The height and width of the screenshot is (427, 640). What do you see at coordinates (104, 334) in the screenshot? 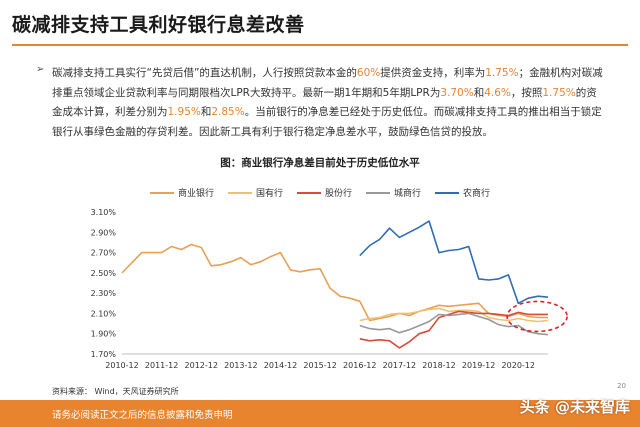
I see `y-tick-label: 1.90%` at bounding box center [104, 334].